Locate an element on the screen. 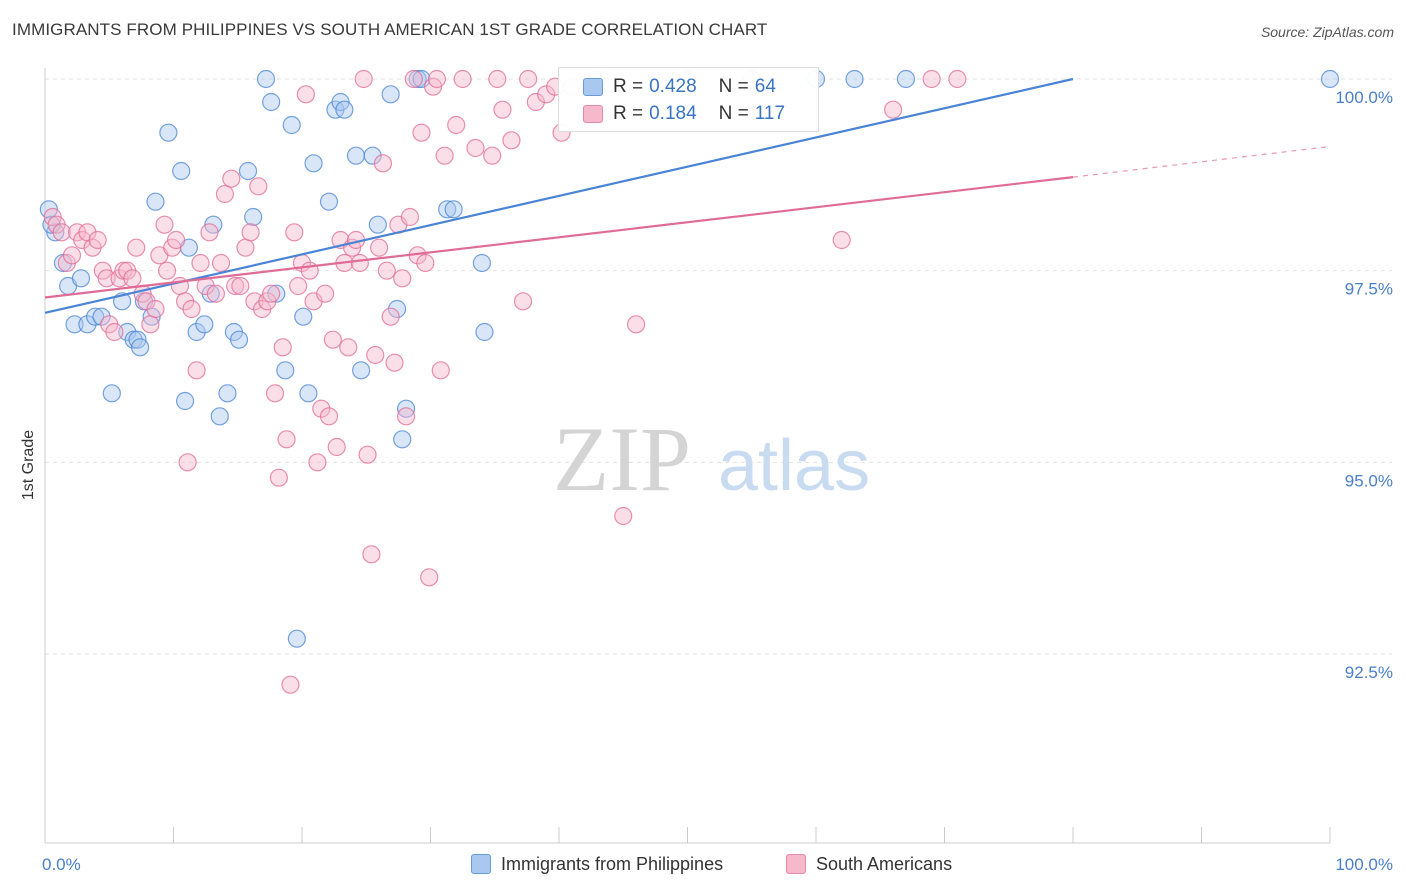  south-americans-trend-extension is located at coordinates (1201, 161).